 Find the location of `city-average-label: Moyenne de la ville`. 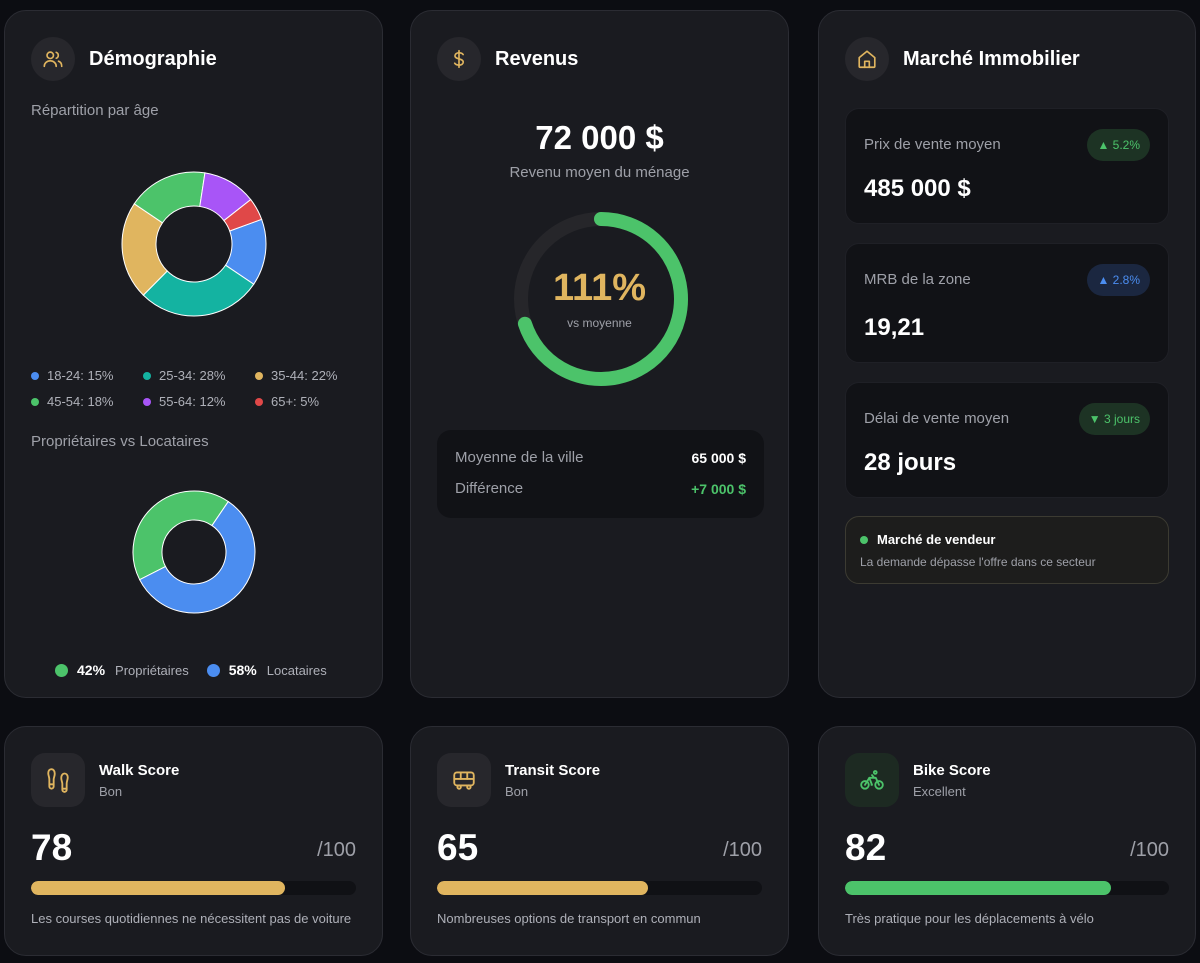

city-average-label: Moyenne de la ville is located at coordinates (519, 457).